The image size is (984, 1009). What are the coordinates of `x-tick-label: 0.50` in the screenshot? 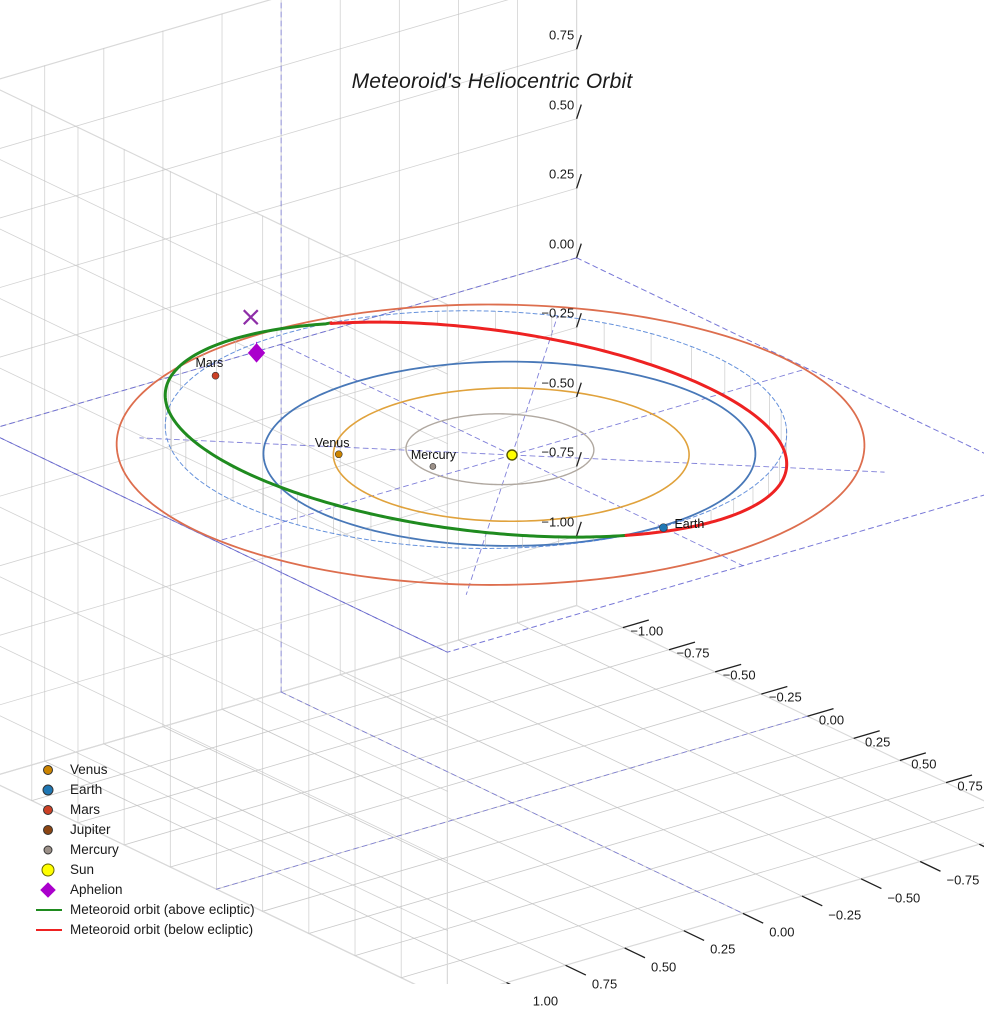 It's located at (924, 764).